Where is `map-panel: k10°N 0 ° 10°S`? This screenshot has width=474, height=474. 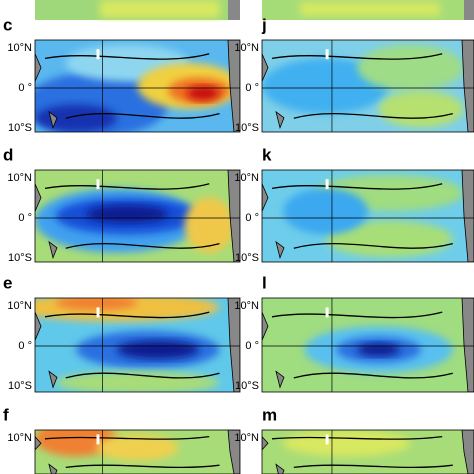
map-panel: k10°N 0 ° 10°S is located at coordinates (354, 204).